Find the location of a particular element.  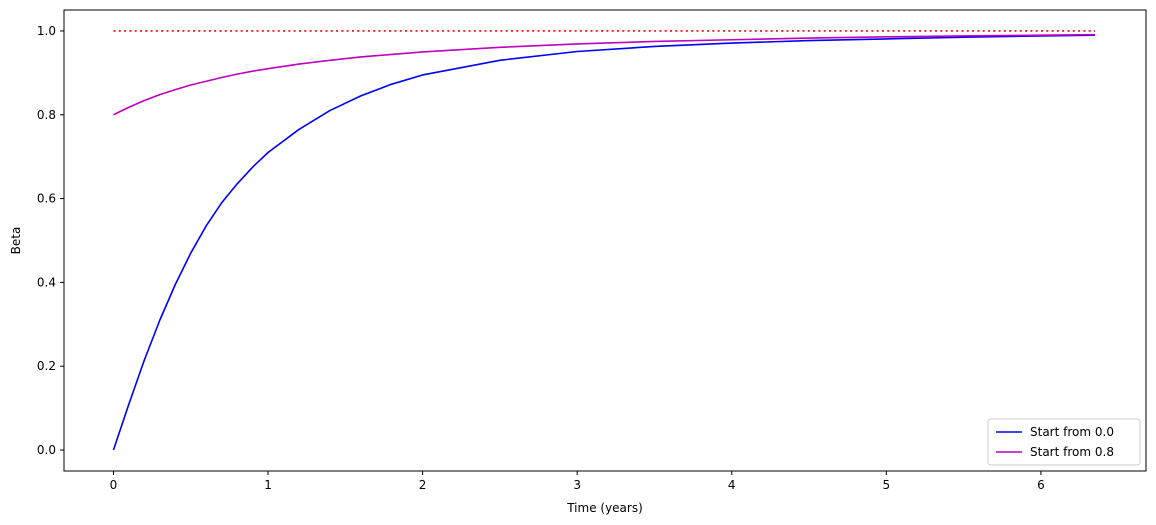

legend-label-start-from-0-8: Start from 0.8 is located at coordinates (1072, 452).